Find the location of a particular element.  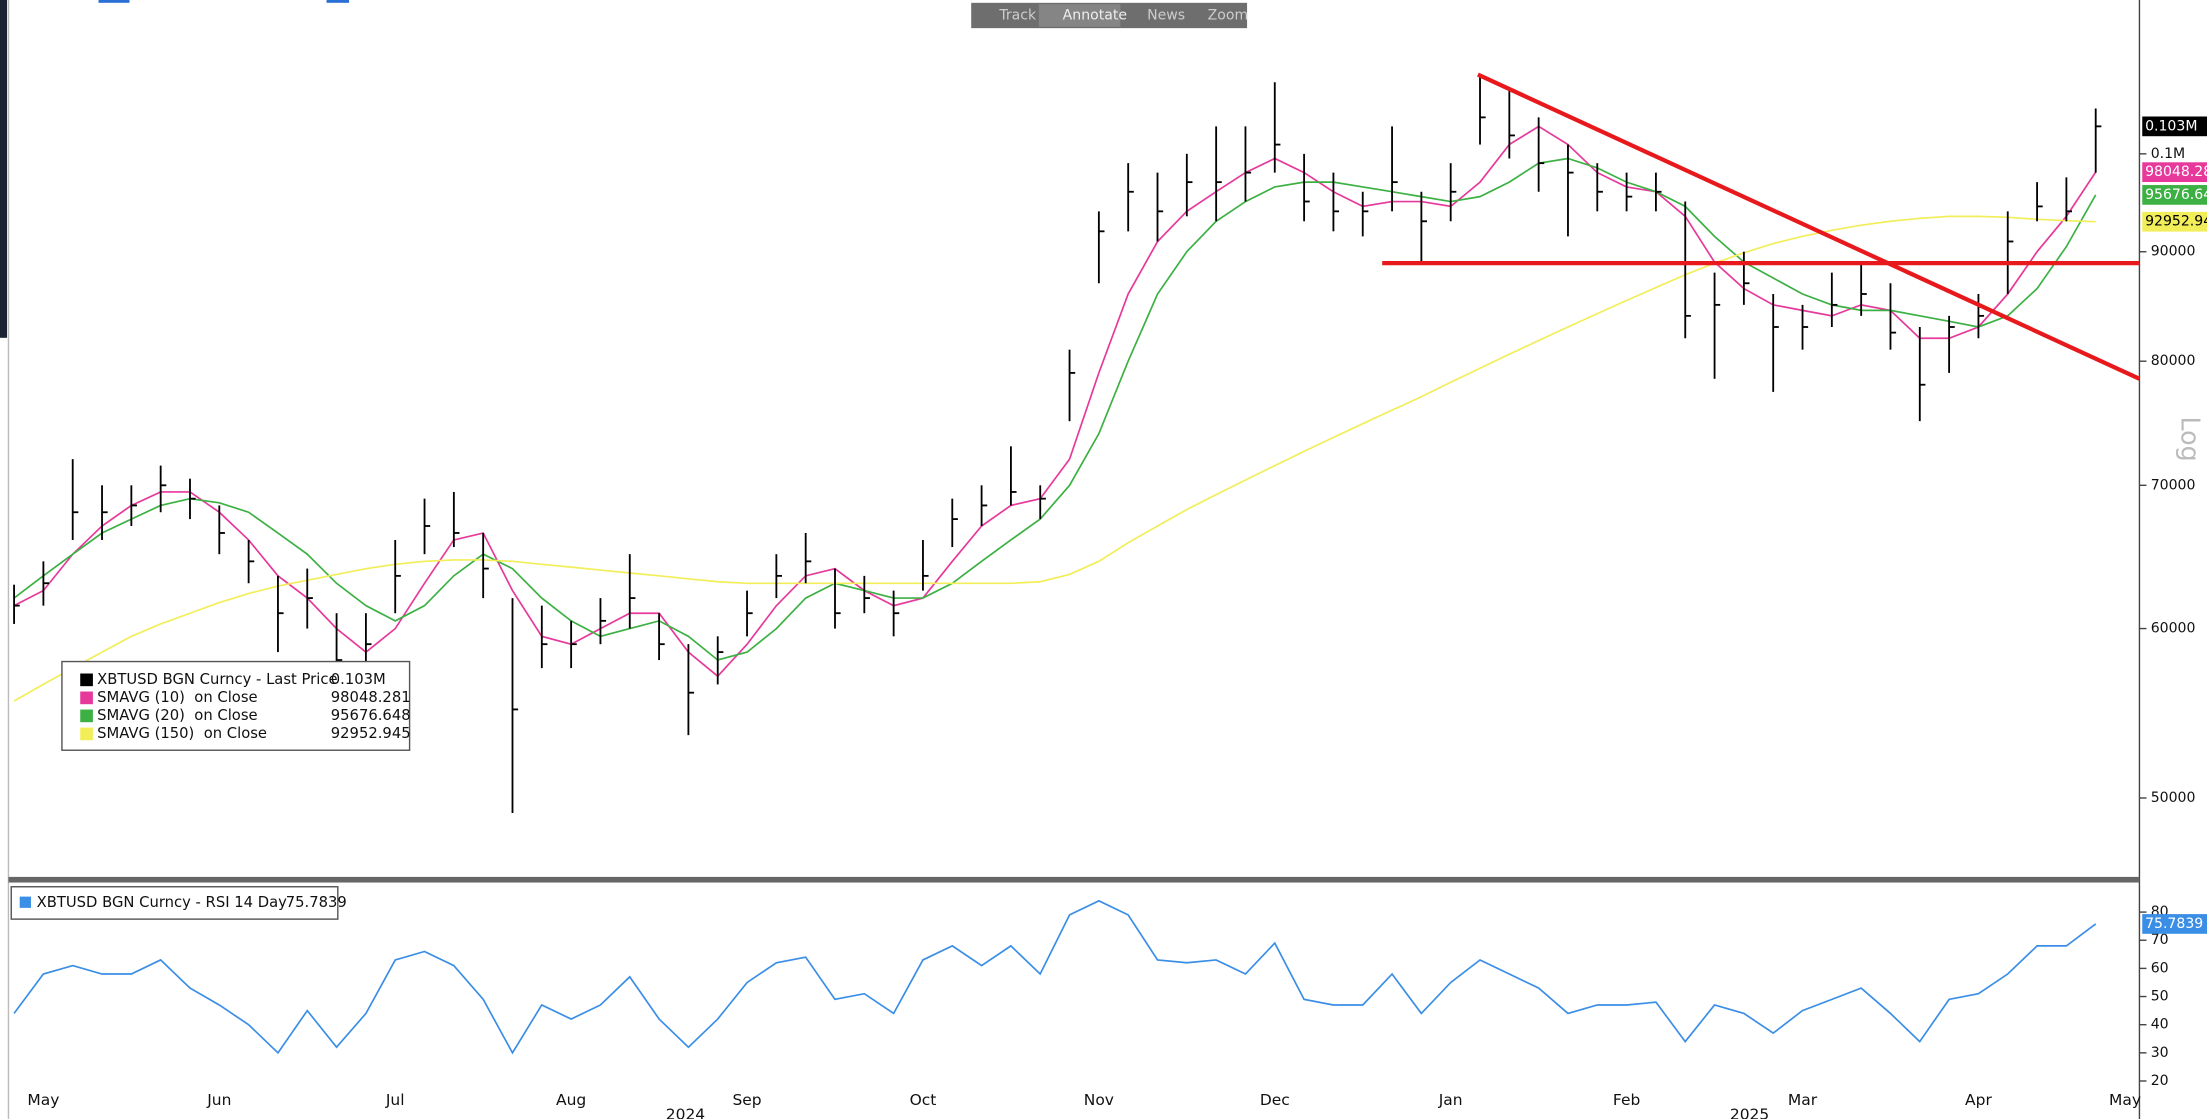

year-label: 2024 is located at coordinates (685, 1112).